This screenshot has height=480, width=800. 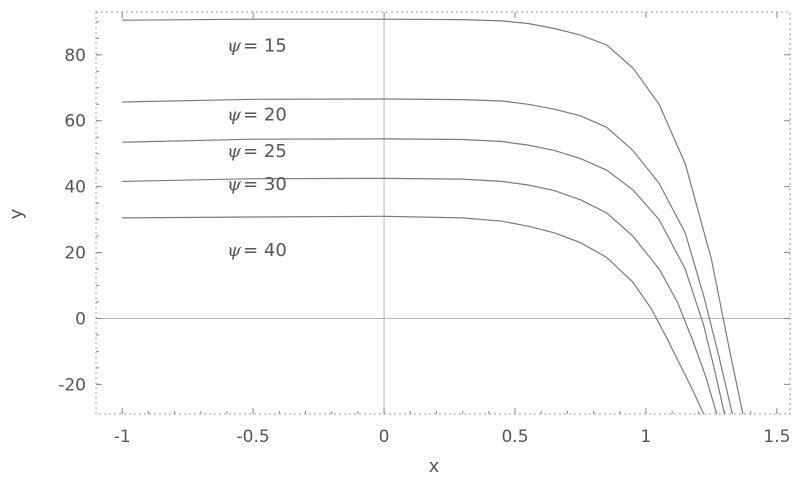 What do you see at coordinates (75, 188) in the screenshot?
I see `y-tick-label: 40` at bounding box center [75, 188].